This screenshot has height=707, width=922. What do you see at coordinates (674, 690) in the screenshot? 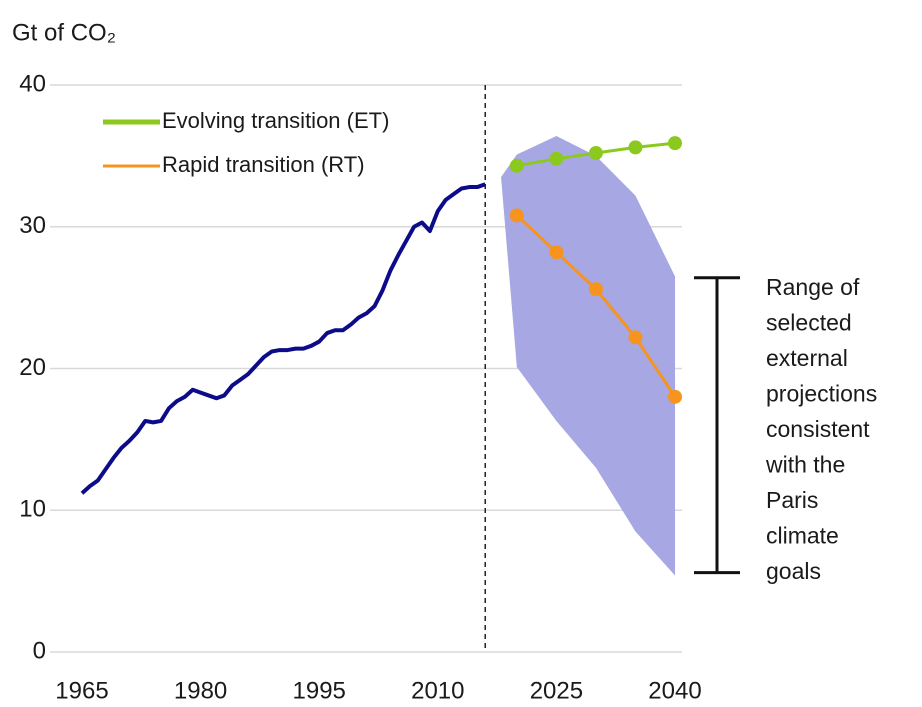
I see `x-tick-label: 2040` at bounding box center [674, 690].